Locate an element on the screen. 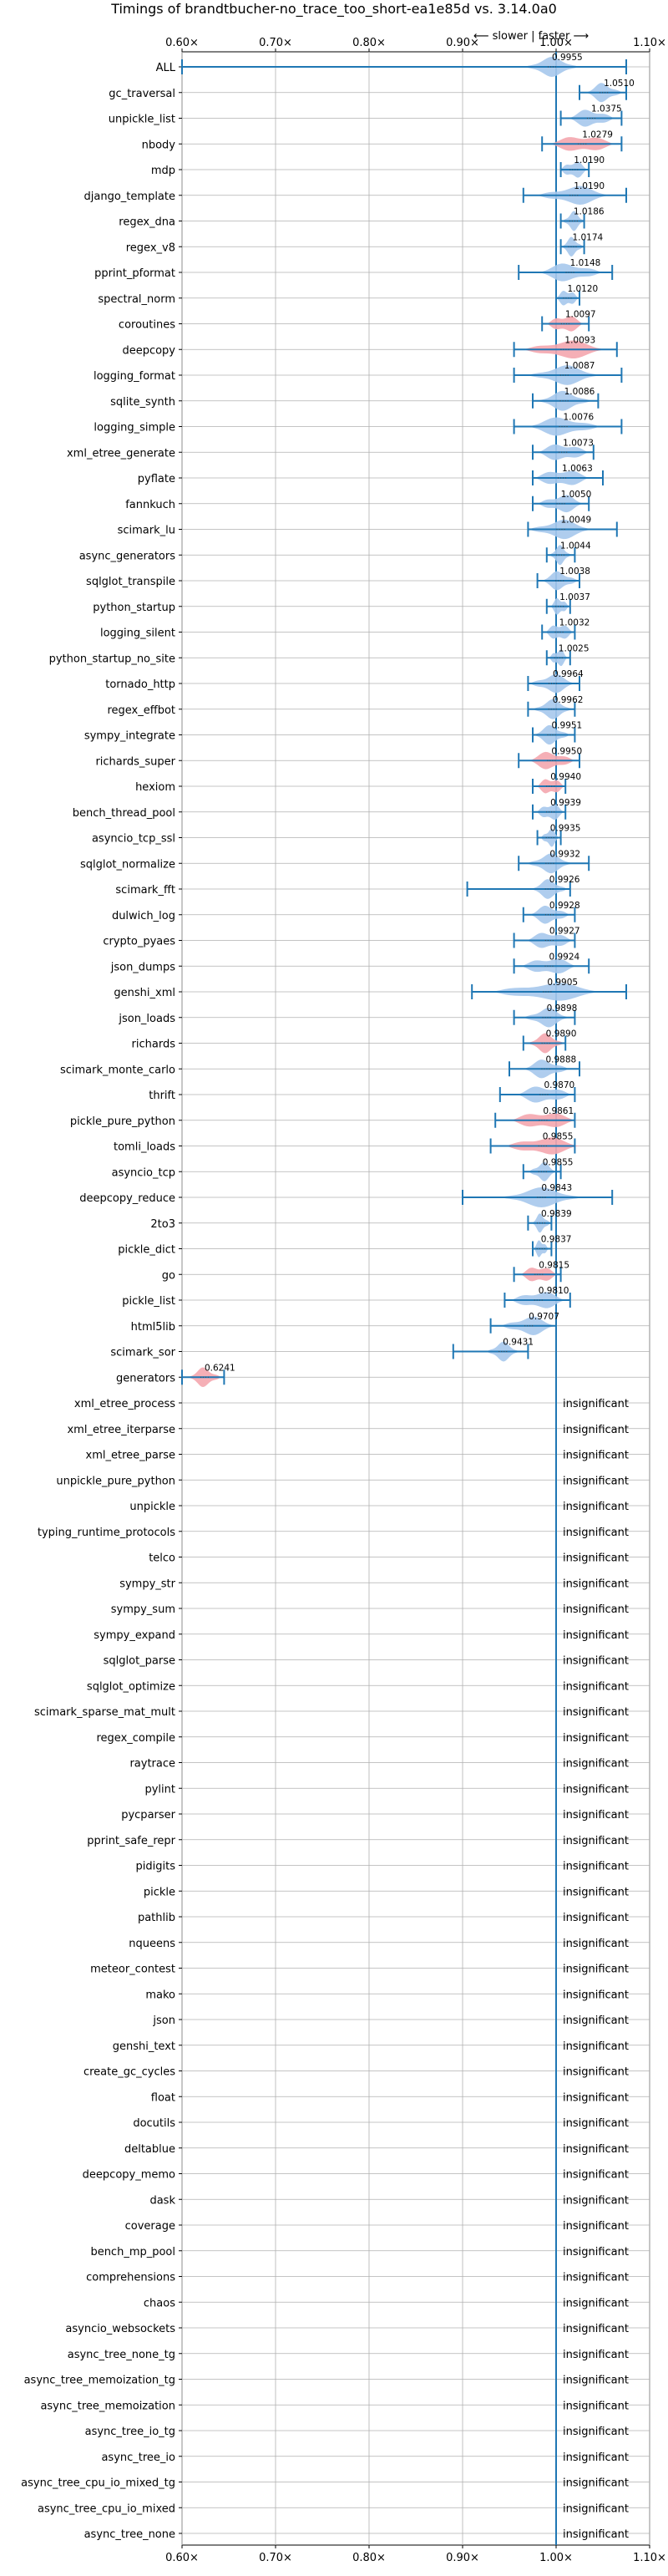 The width and height of the screenshot is (668, 2576). y-tick-label: scimark_sor is located at coordinates (142, 1353).